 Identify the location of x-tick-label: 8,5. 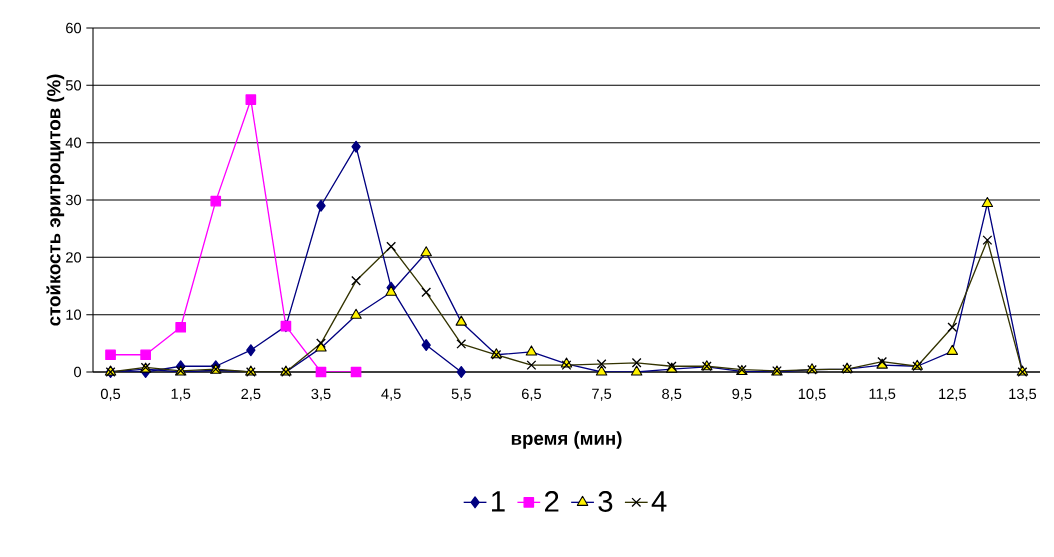
(672, 394).